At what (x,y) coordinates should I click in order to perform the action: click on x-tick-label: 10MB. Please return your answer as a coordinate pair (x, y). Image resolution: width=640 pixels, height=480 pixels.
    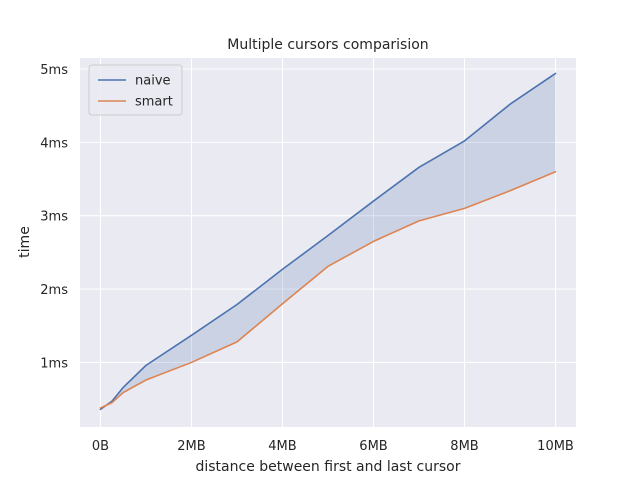
    Looking at the image, I should click on (555, 446).